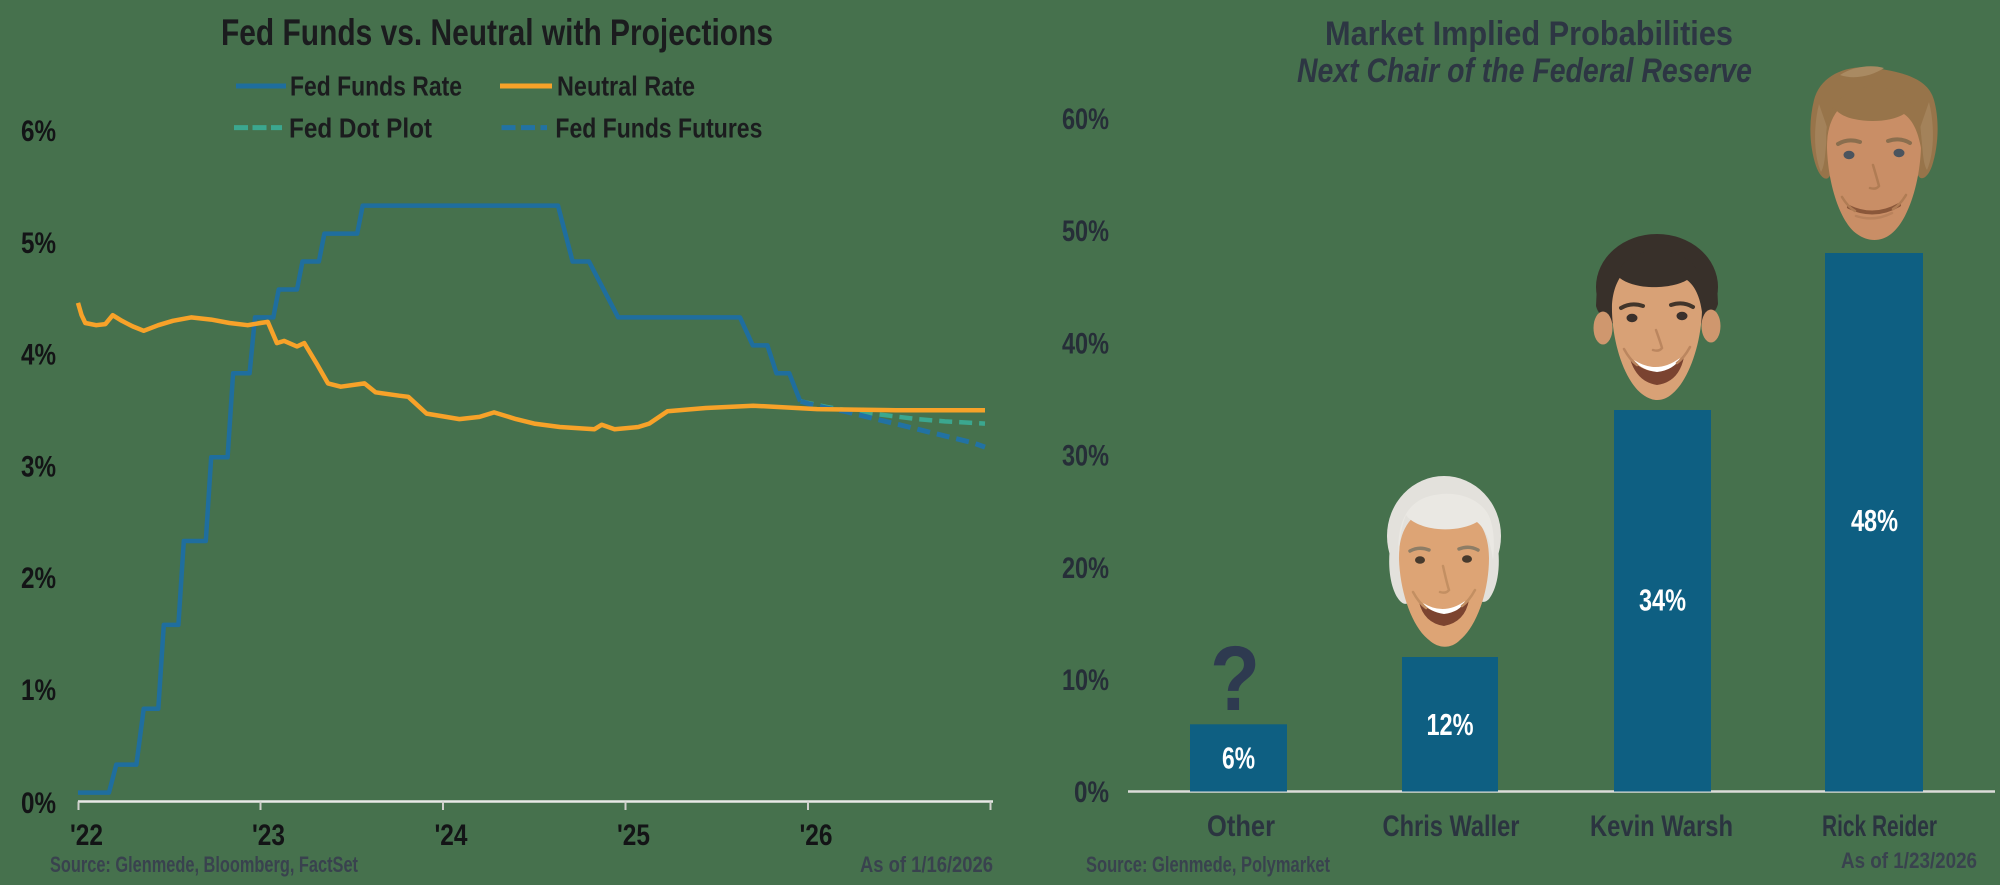 The width and height of the screenshot is (2000, 885). I want to click on svg-text: '26, so click(816, 835).